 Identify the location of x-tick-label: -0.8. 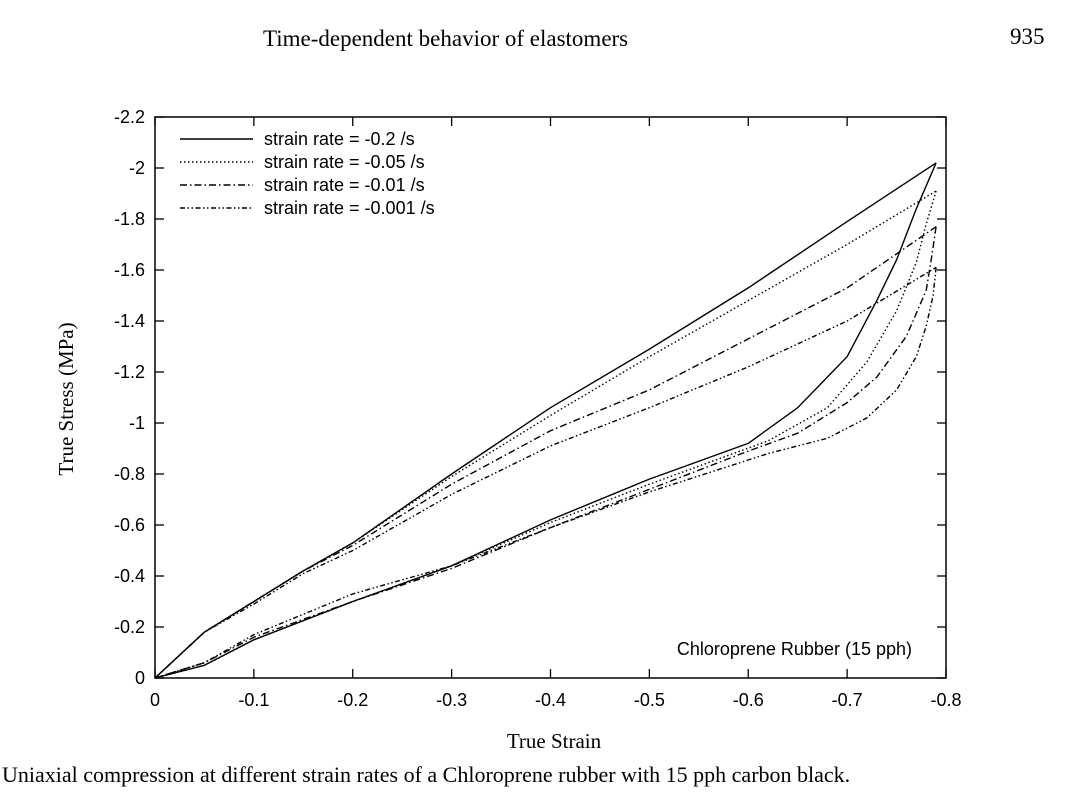
(945, 700).